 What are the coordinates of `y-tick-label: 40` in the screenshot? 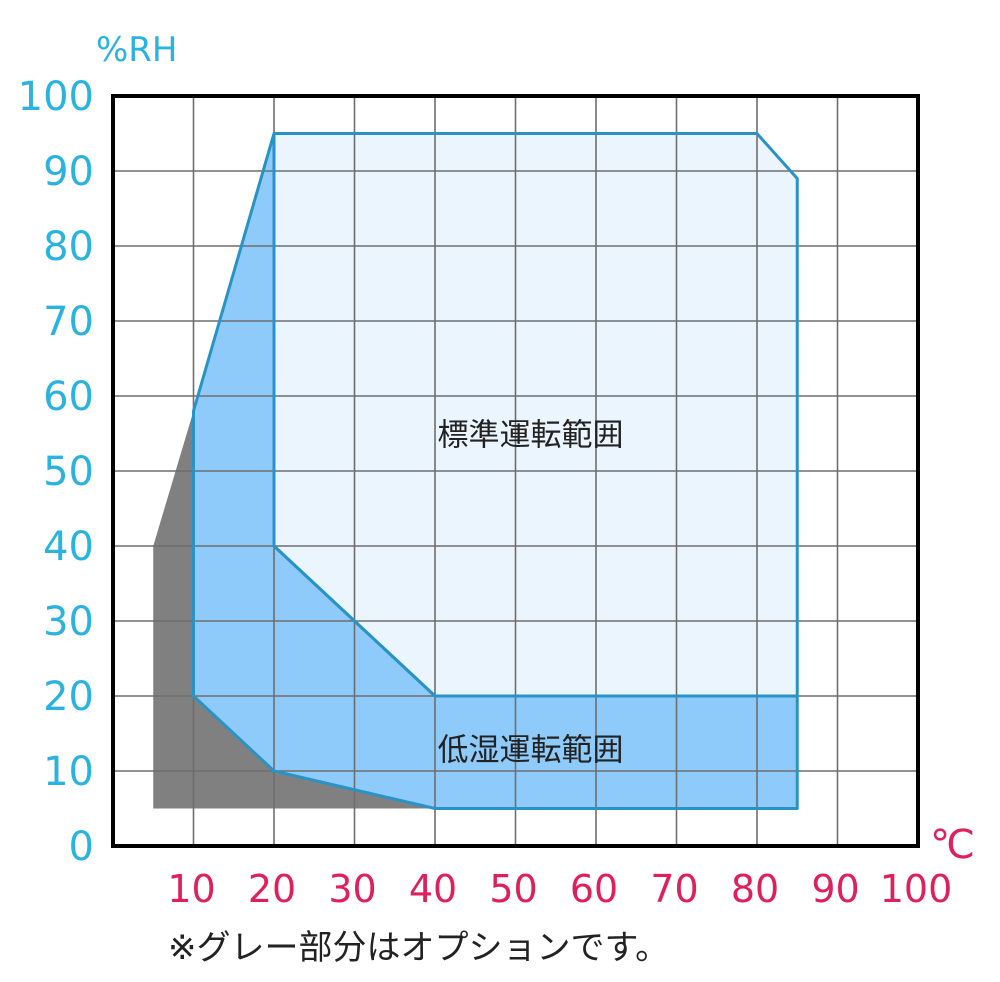 It's located at (68, 547).